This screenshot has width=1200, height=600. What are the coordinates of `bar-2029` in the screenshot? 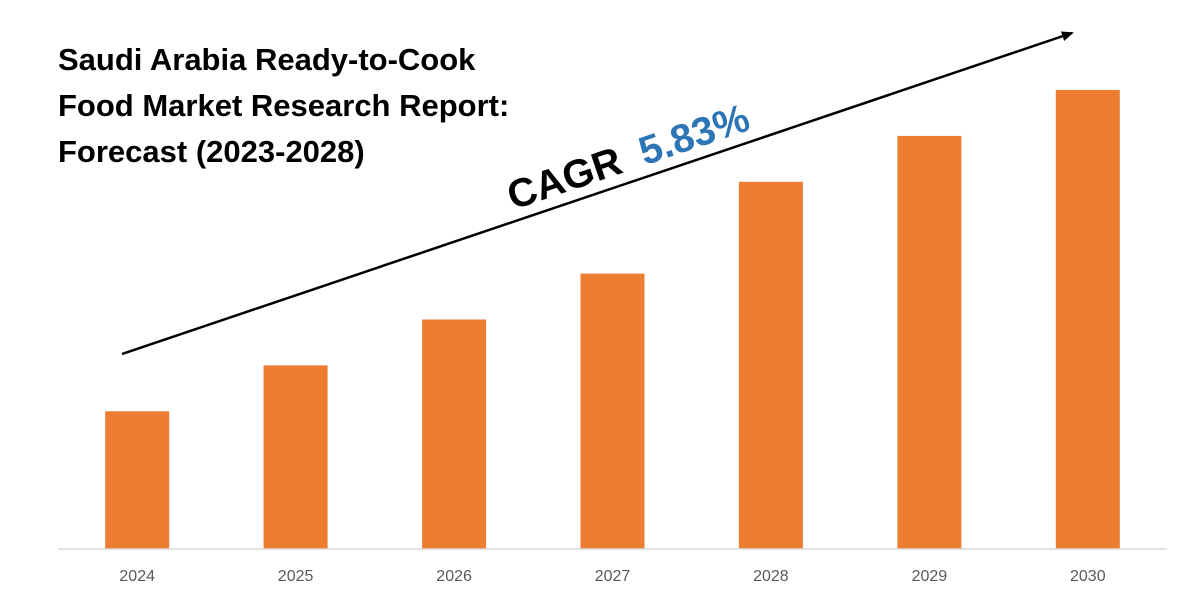 It's located at (929, 342).